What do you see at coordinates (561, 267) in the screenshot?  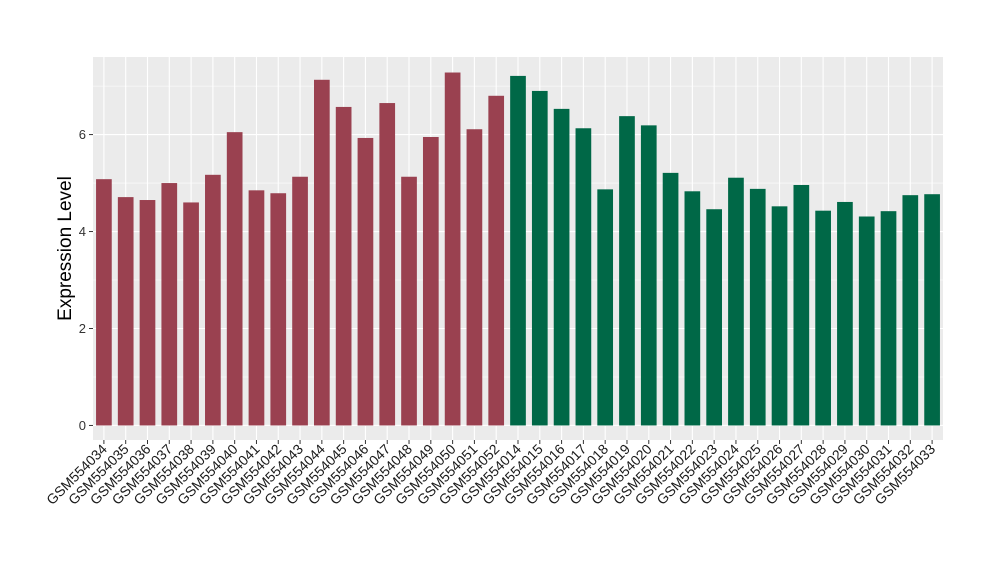 I see `bar-GSM554016` at bounding box center [561, 267].